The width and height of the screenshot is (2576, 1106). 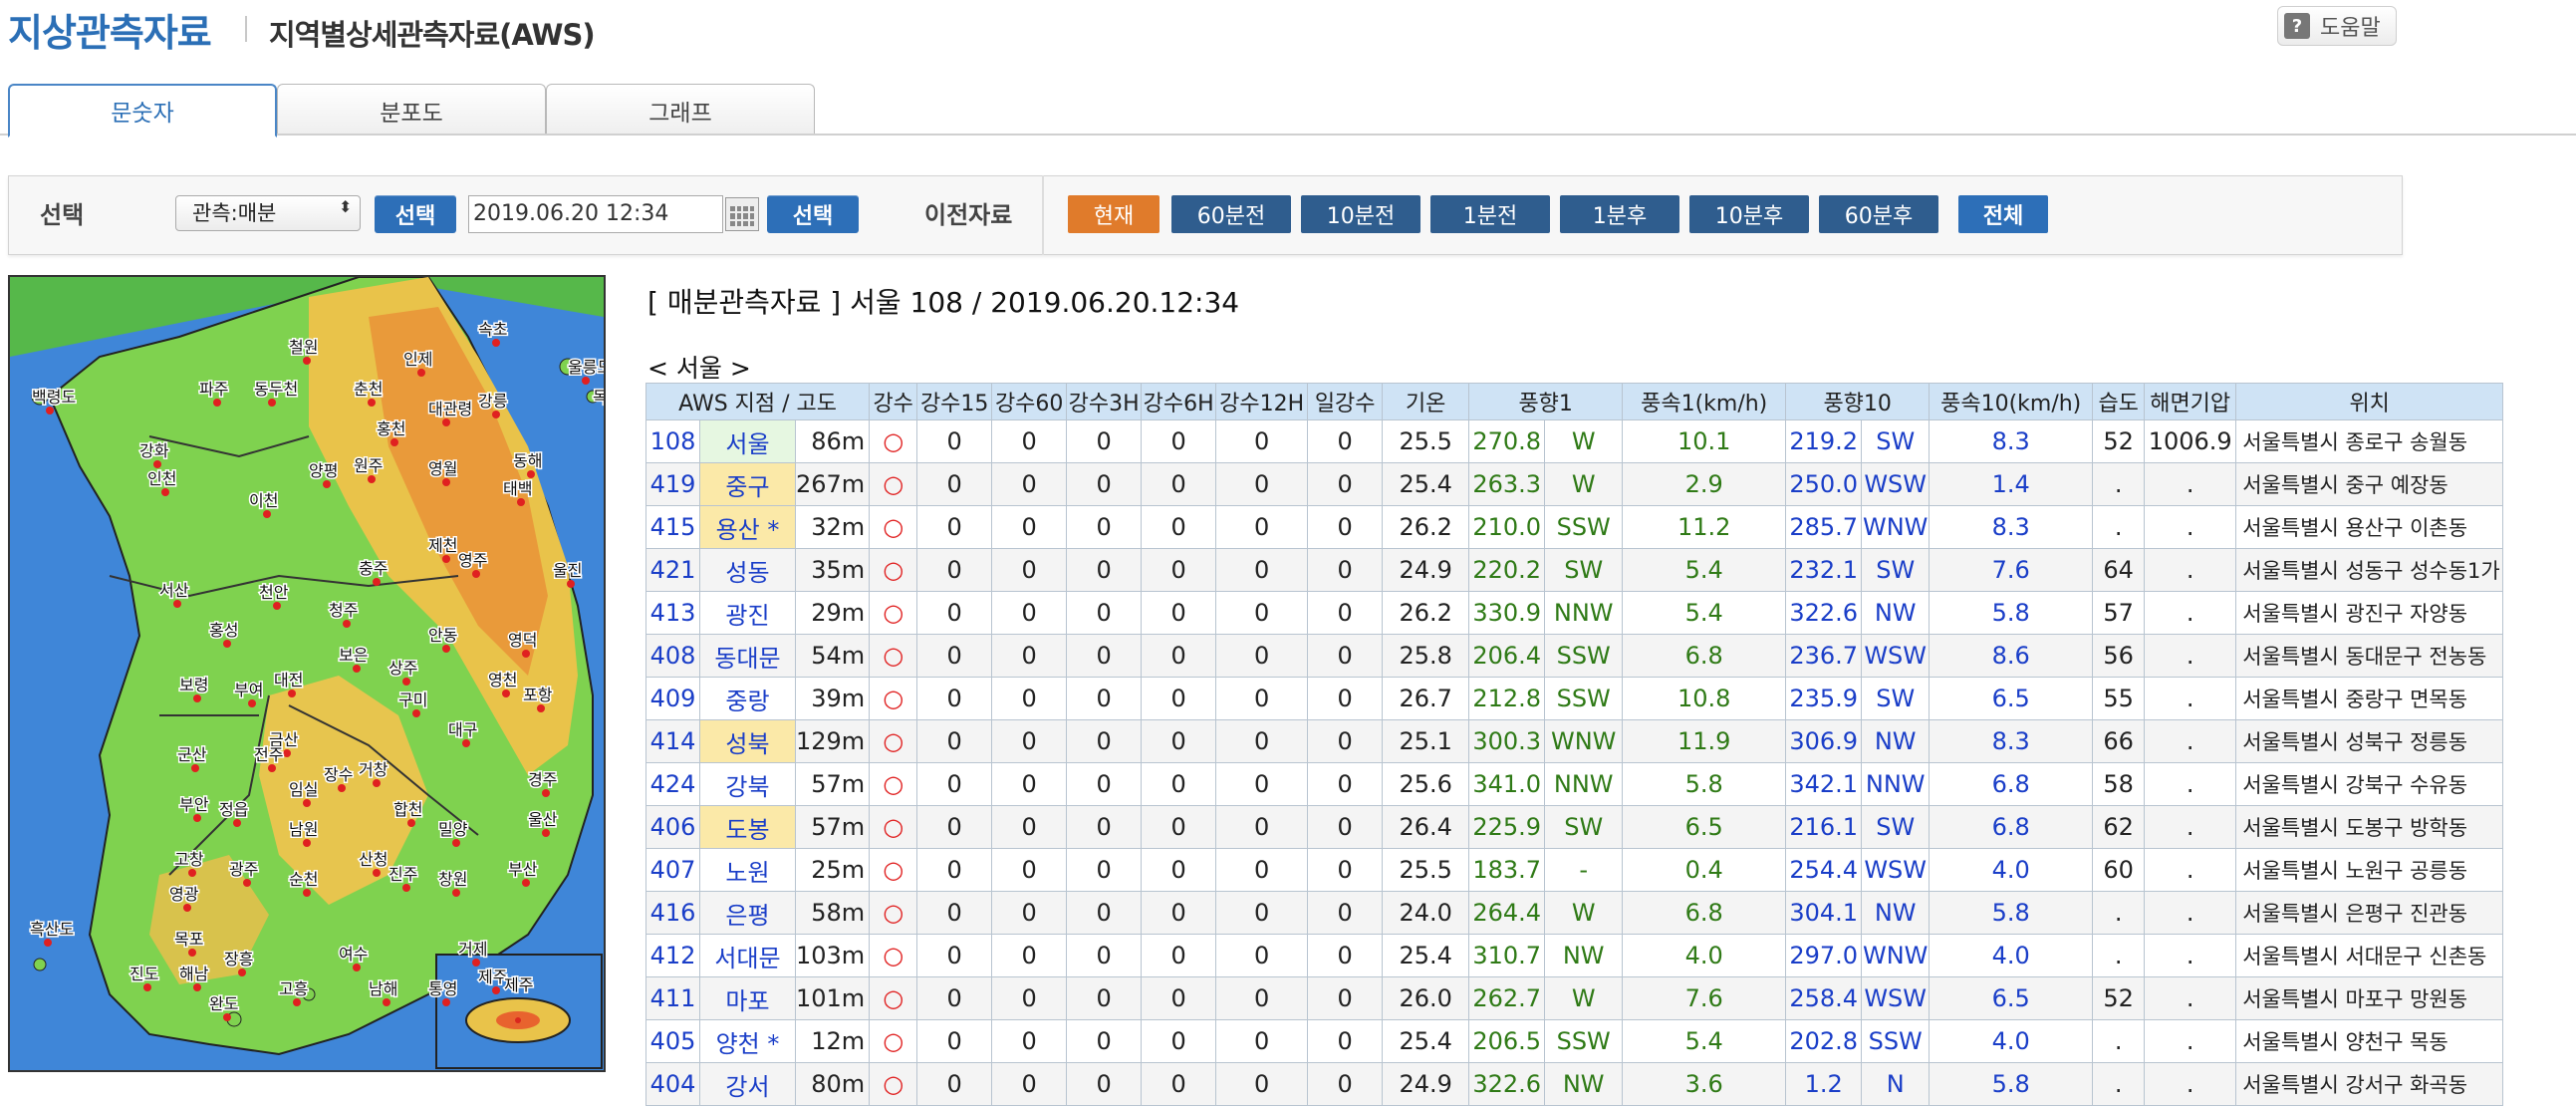 What do you see at coordinates (354, 656) in the screenshot?
I see `station-map-label: 보은` at bounding box center [354, 656].